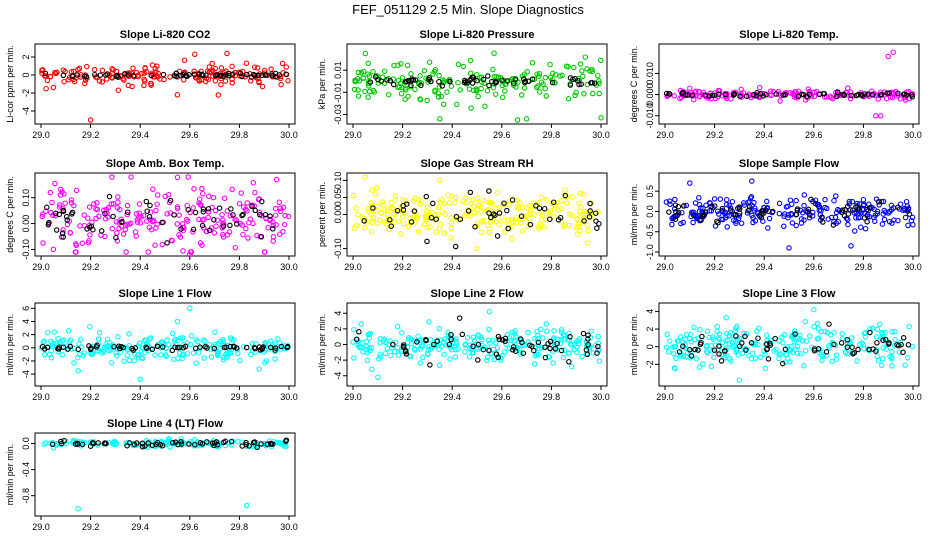 Image resolution: width=936 pixels, height=540 pixels. Describe the element at coordinates (789, 164) in the screenshot. I see `panel-title: Slope Sample Flow` at that location.